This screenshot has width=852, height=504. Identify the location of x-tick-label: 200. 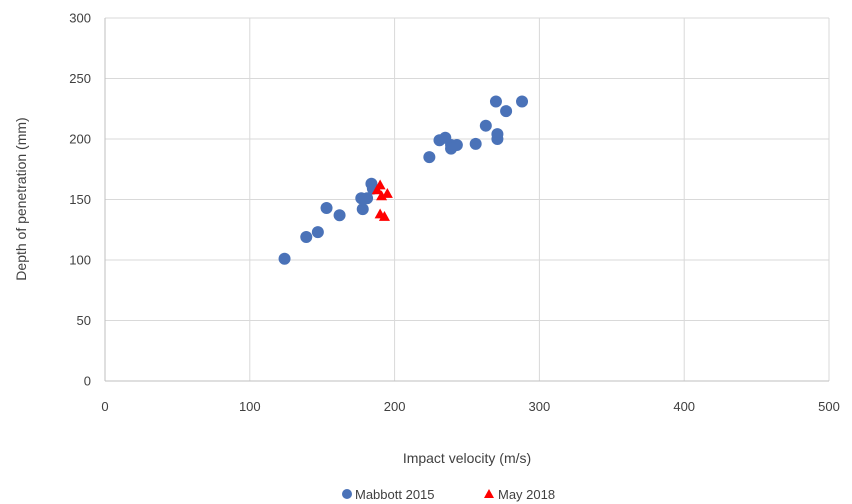
(395, 406).